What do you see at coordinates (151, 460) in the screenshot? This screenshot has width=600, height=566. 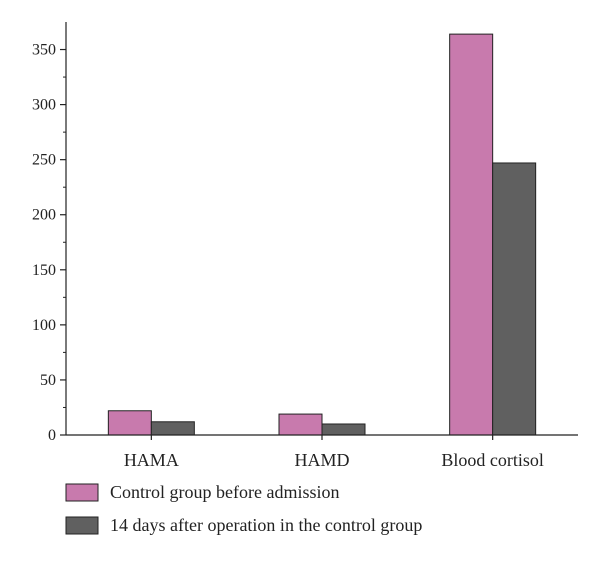 I see `x-tick-label: HAMA` at bounding box center [151, 460].